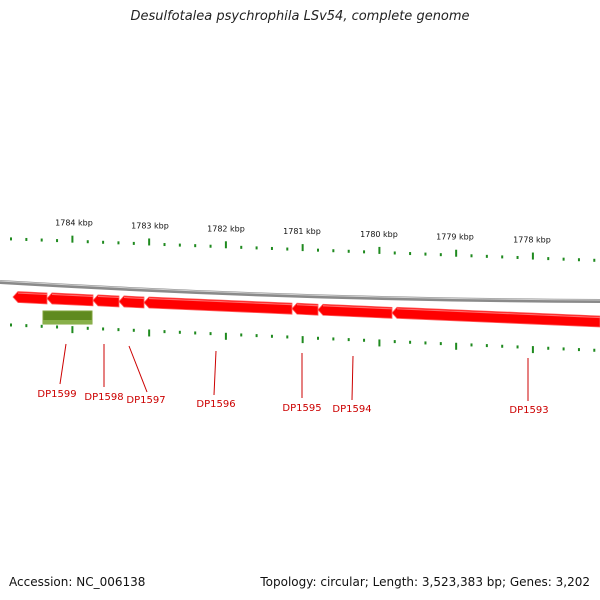 The height and width of the screenshot is (600, 600). What do you see at coordinates (301, 408) in the screenshot?
I see `gene-label: DP1595` at bounding box center [301, 408].